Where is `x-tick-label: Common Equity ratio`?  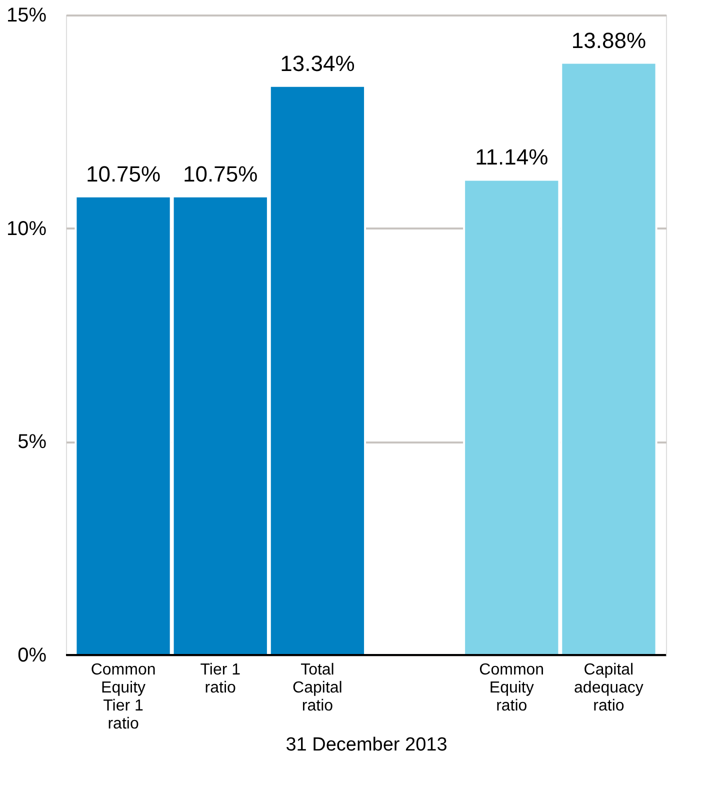
x-tick-label: Common Equity ratio is located at coordinates (511, 688).